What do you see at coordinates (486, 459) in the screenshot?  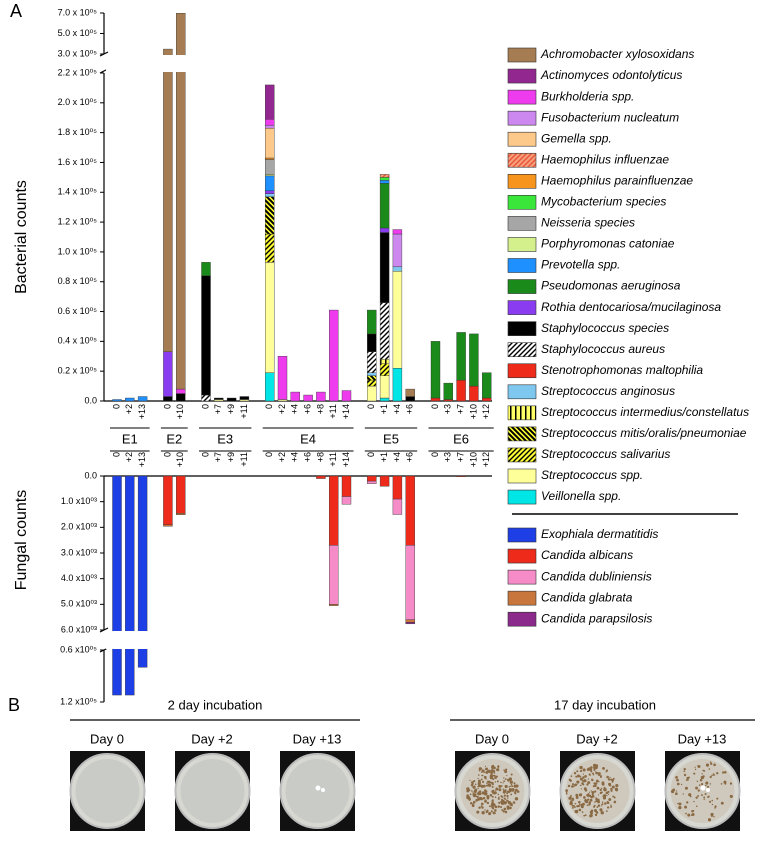 I see `x-tick-label: +12` at bounding box center [486, 459].